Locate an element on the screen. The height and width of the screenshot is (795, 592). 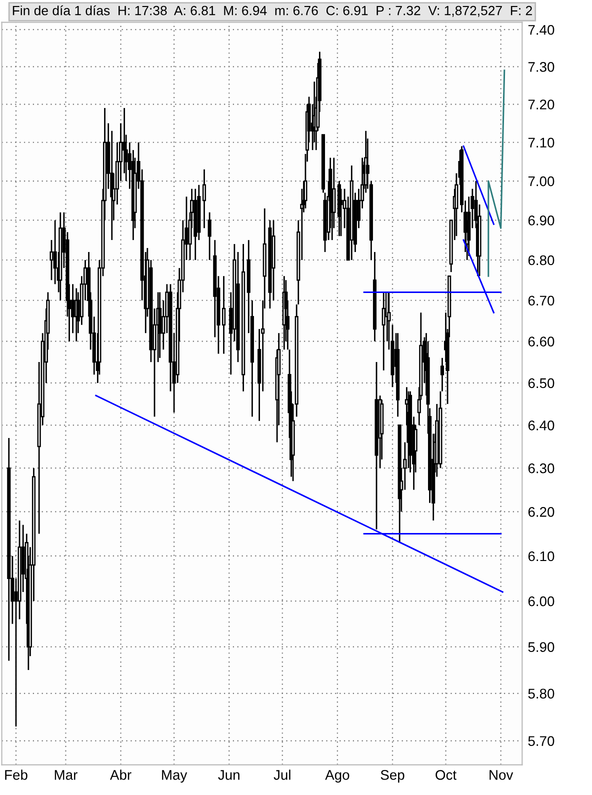
y-tick-label: 6.60 is located at coordinates (541, 341).